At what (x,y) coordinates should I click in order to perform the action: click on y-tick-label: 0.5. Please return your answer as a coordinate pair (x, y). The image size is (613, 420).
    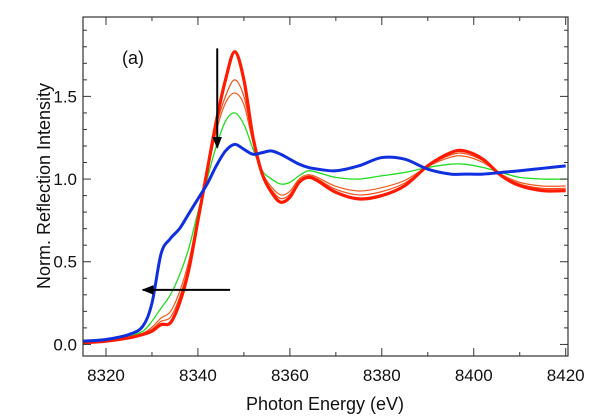
    Looking at the image, I should click on (65, 262).